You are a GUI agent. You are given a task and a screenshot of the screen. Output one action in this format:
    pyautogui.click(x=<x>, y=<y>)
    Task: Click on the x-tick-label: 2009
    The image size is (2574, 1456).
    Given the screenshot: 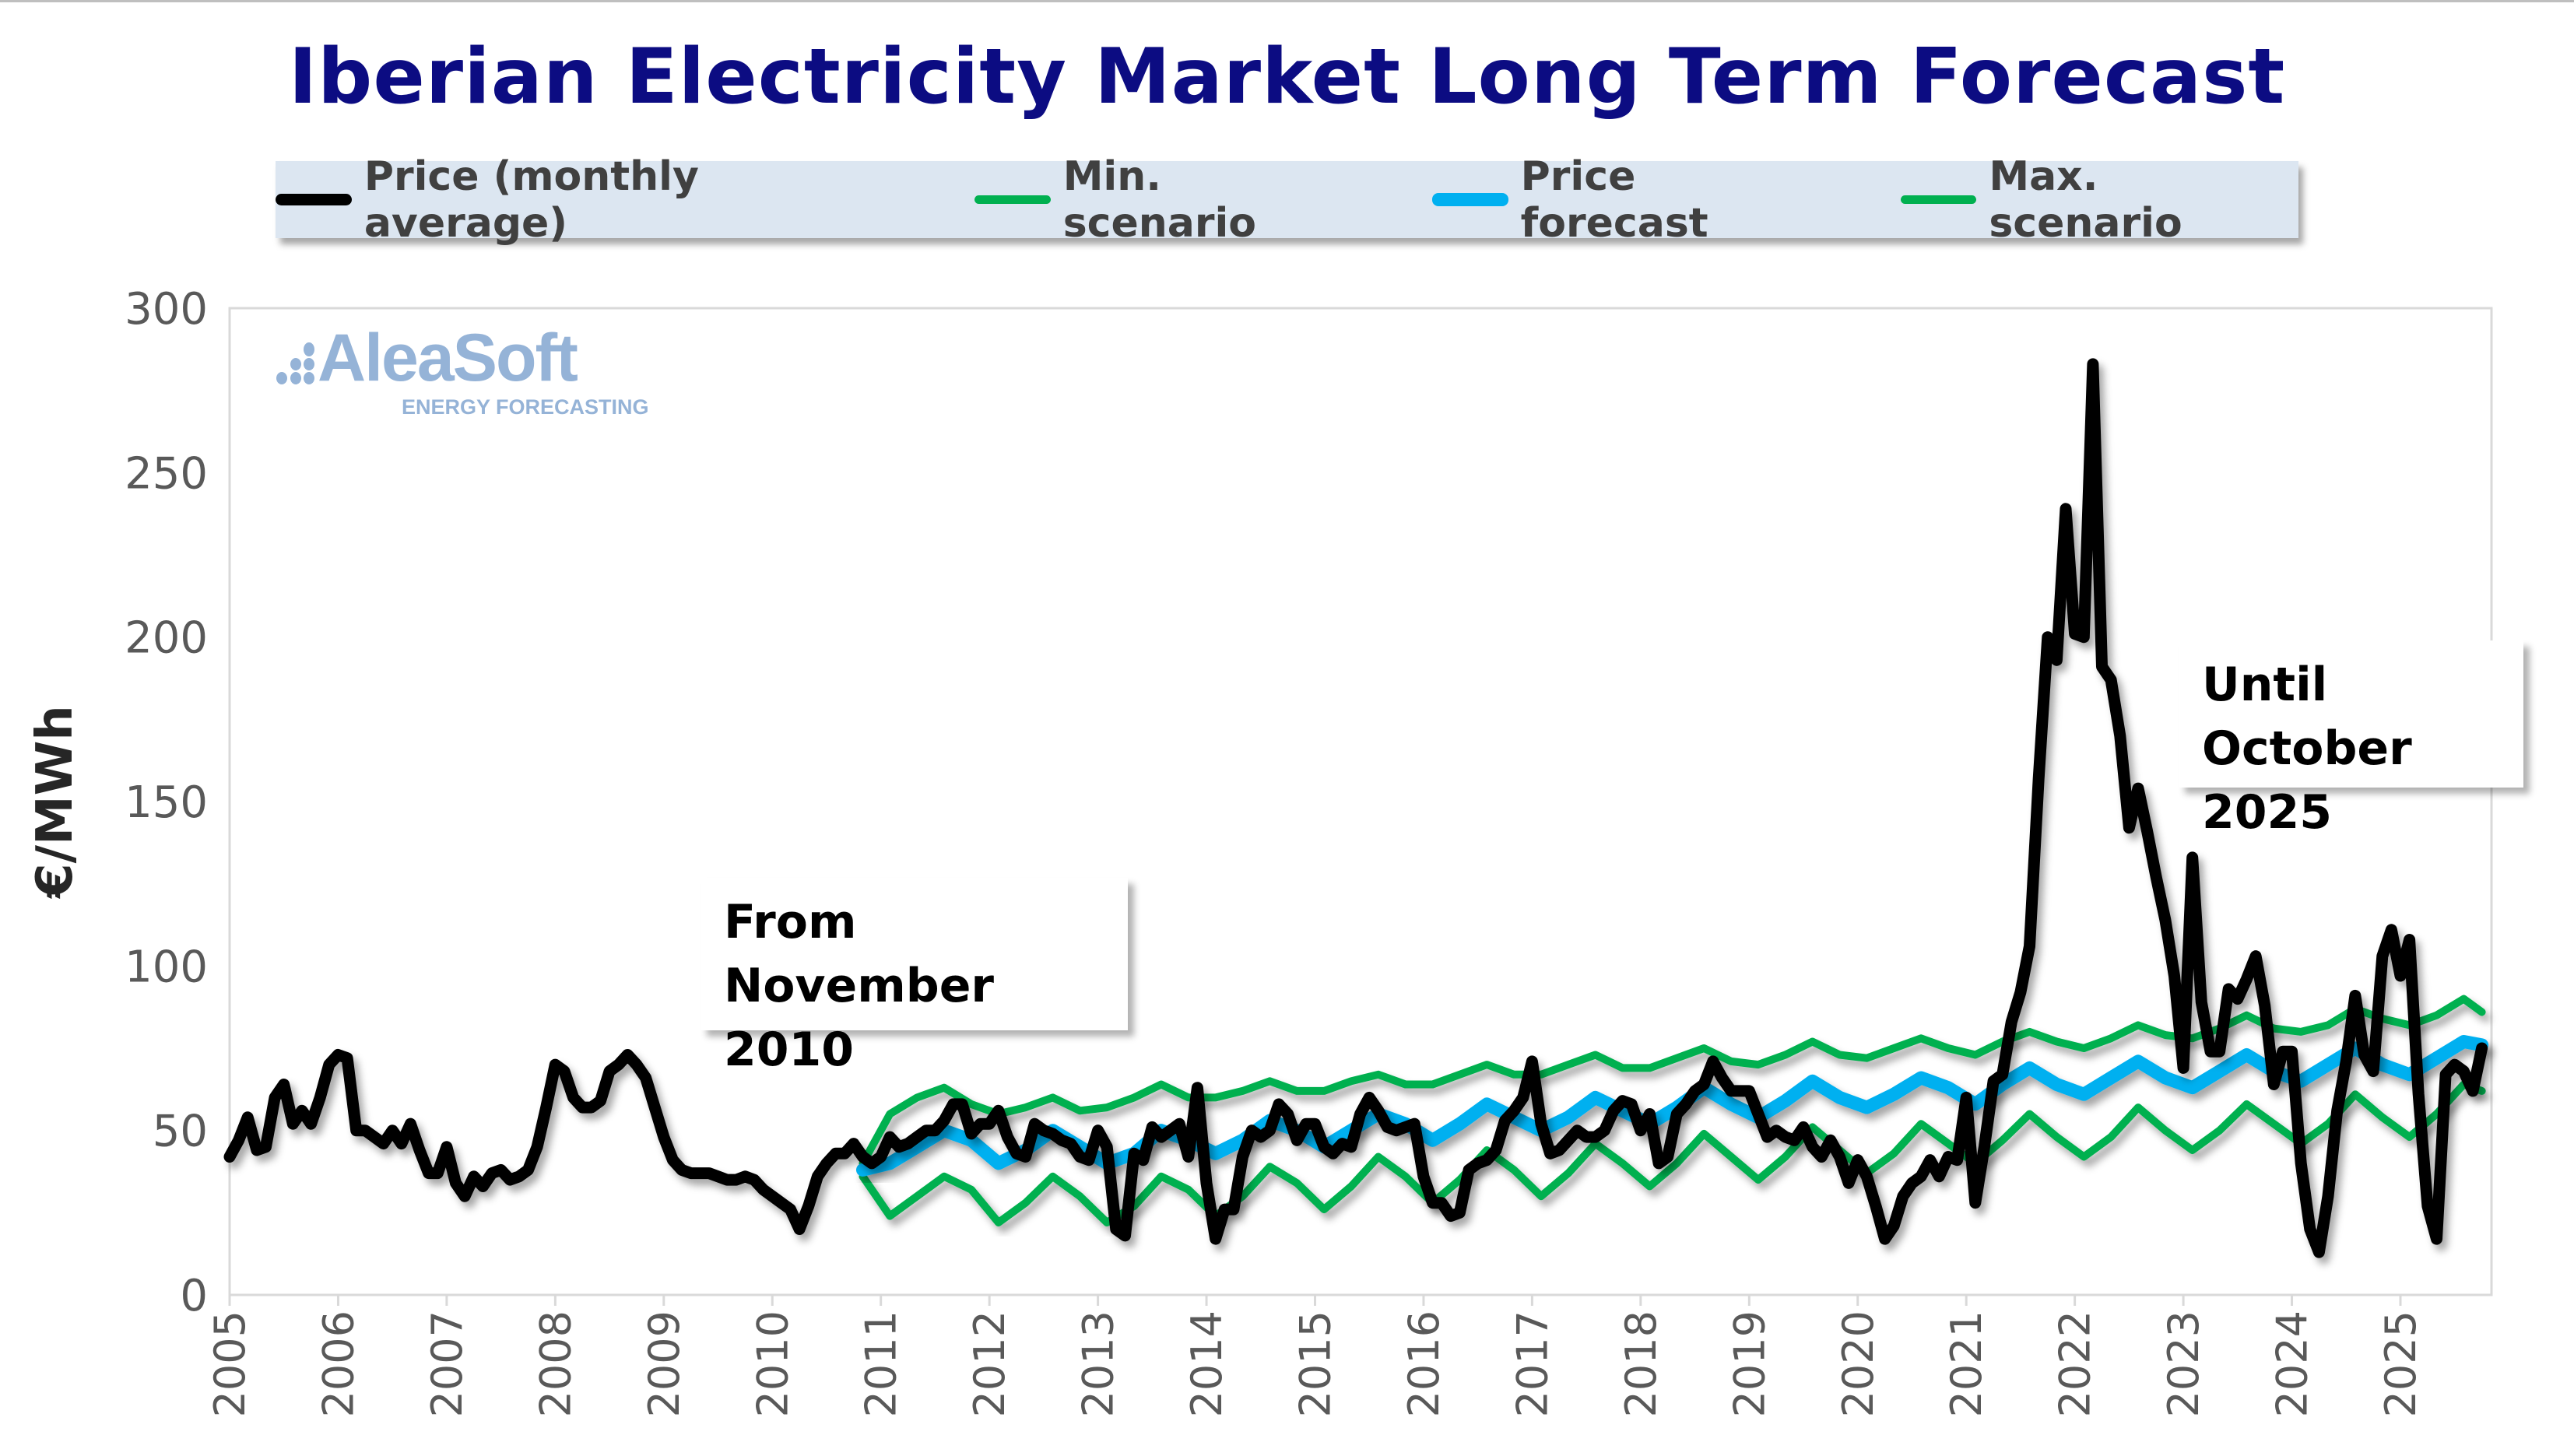 What is the action you would take?
    pyautogui.click(x=664, y=1364)
    